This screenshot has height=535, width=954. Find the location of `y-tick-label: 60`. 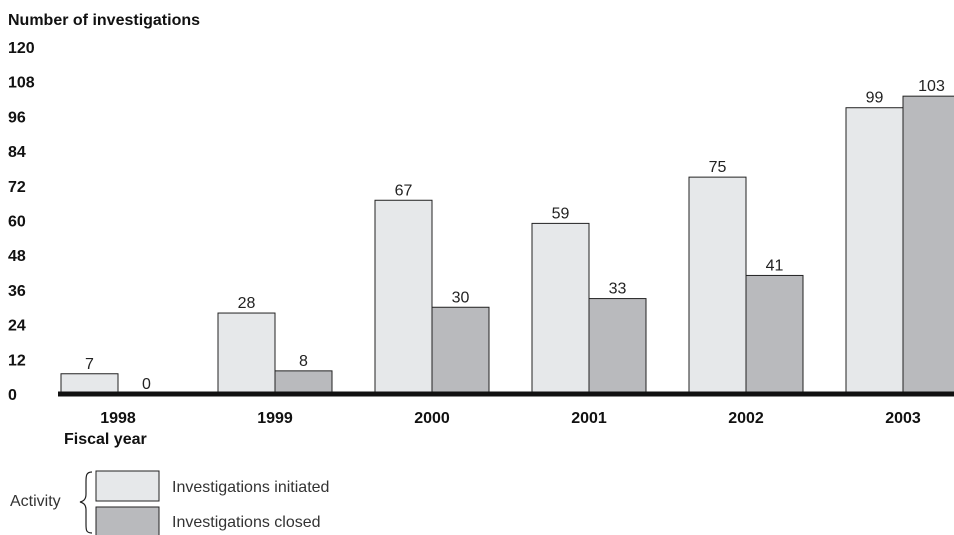

y-tick-label: 60 is located at coordinates (17, 222).